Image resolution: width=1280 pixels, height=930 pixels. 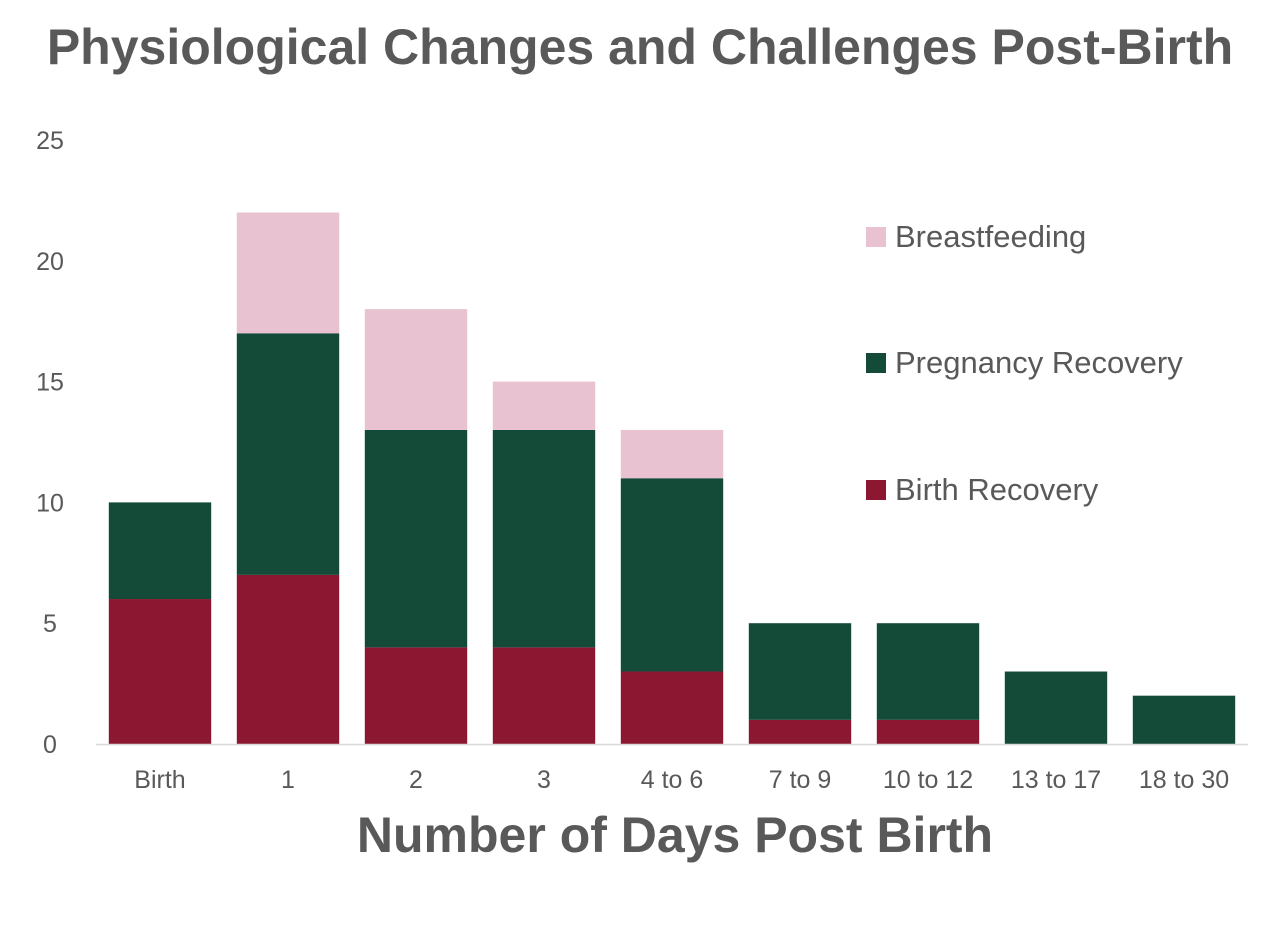 What do you see at coordinates (1184, 780) in the screenshot?
I see `x-tick-label: 18 to 30` at bounding box center [1184, 780].